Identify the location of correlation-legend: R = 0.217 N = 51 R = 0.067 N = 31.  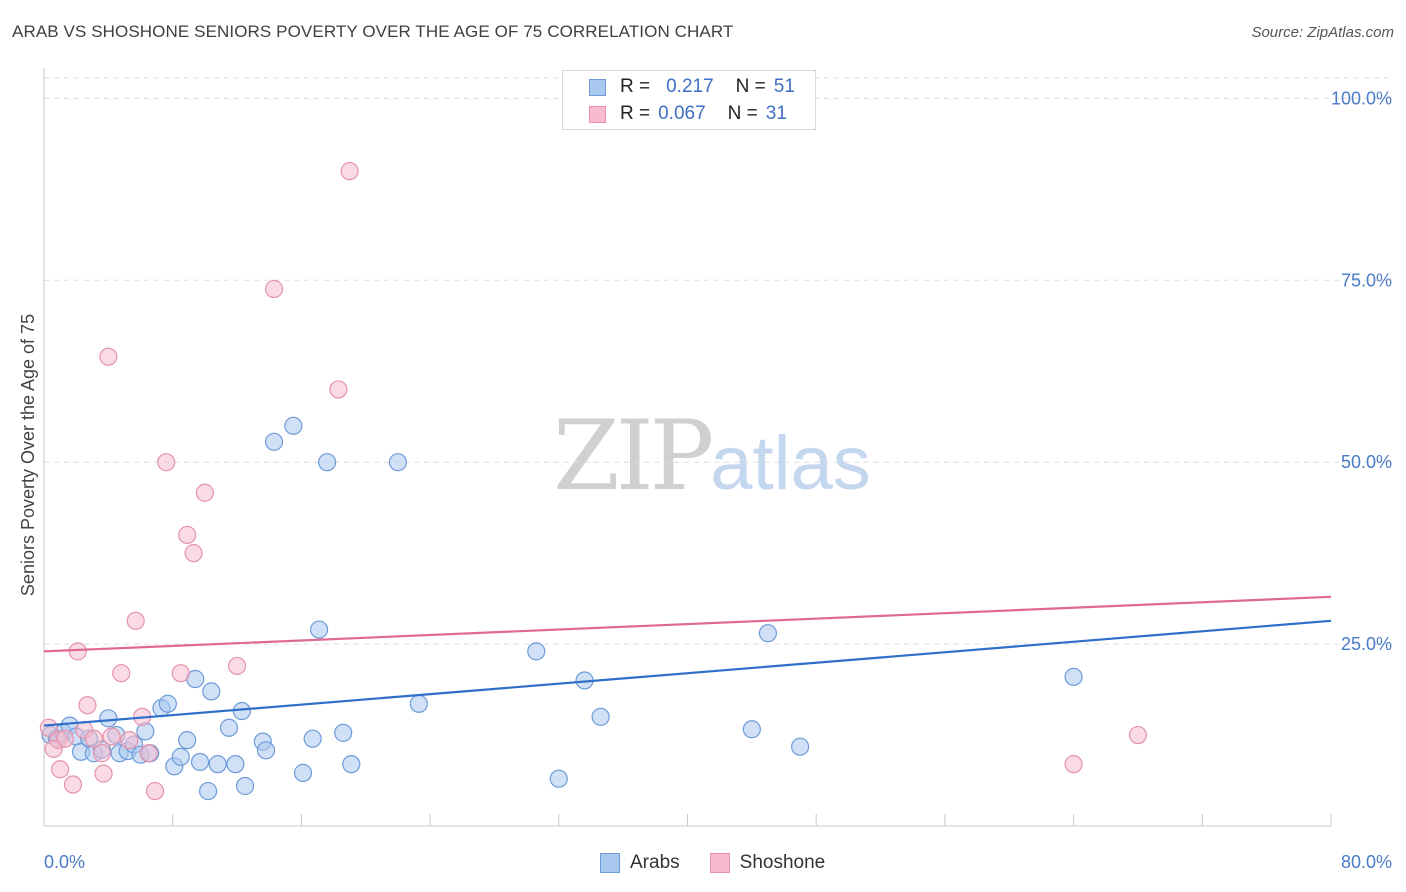
(689, 100).